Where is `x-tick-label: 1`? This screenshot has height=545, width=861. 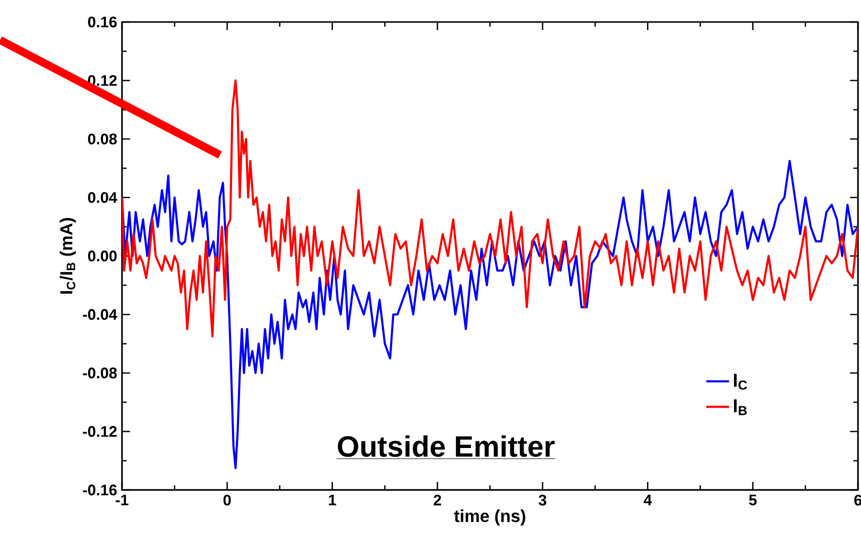
x-tick-label: 1 is located at coordinates (332, 500).